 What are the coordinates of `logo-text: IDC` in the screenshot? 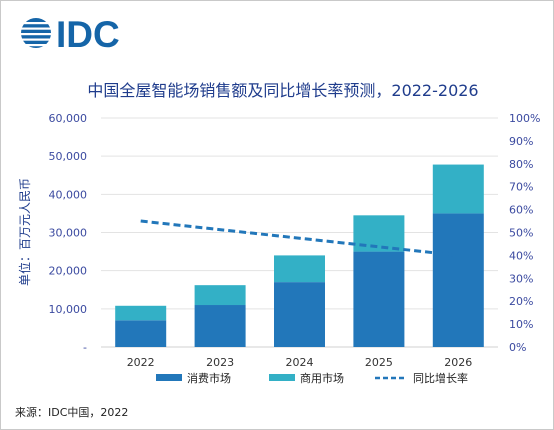 It's located at (88, 34).